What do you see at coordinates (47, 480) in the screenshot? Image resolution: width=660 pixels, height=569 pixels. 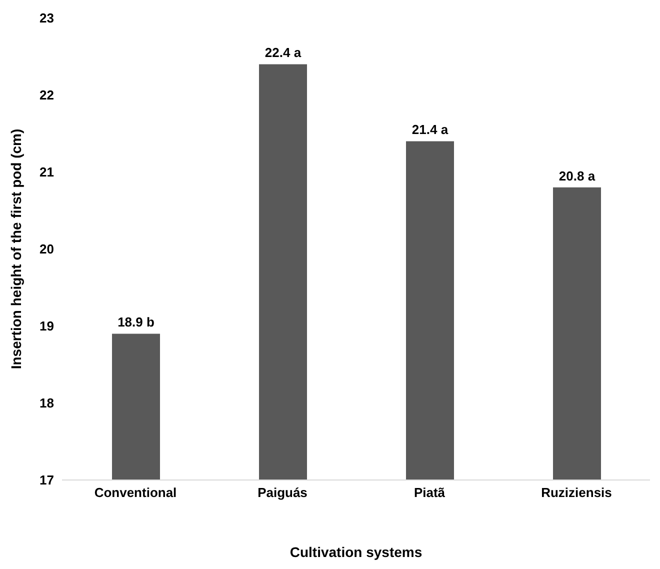 I see `y-tick-label: 17` at bounding box center [47, 480].